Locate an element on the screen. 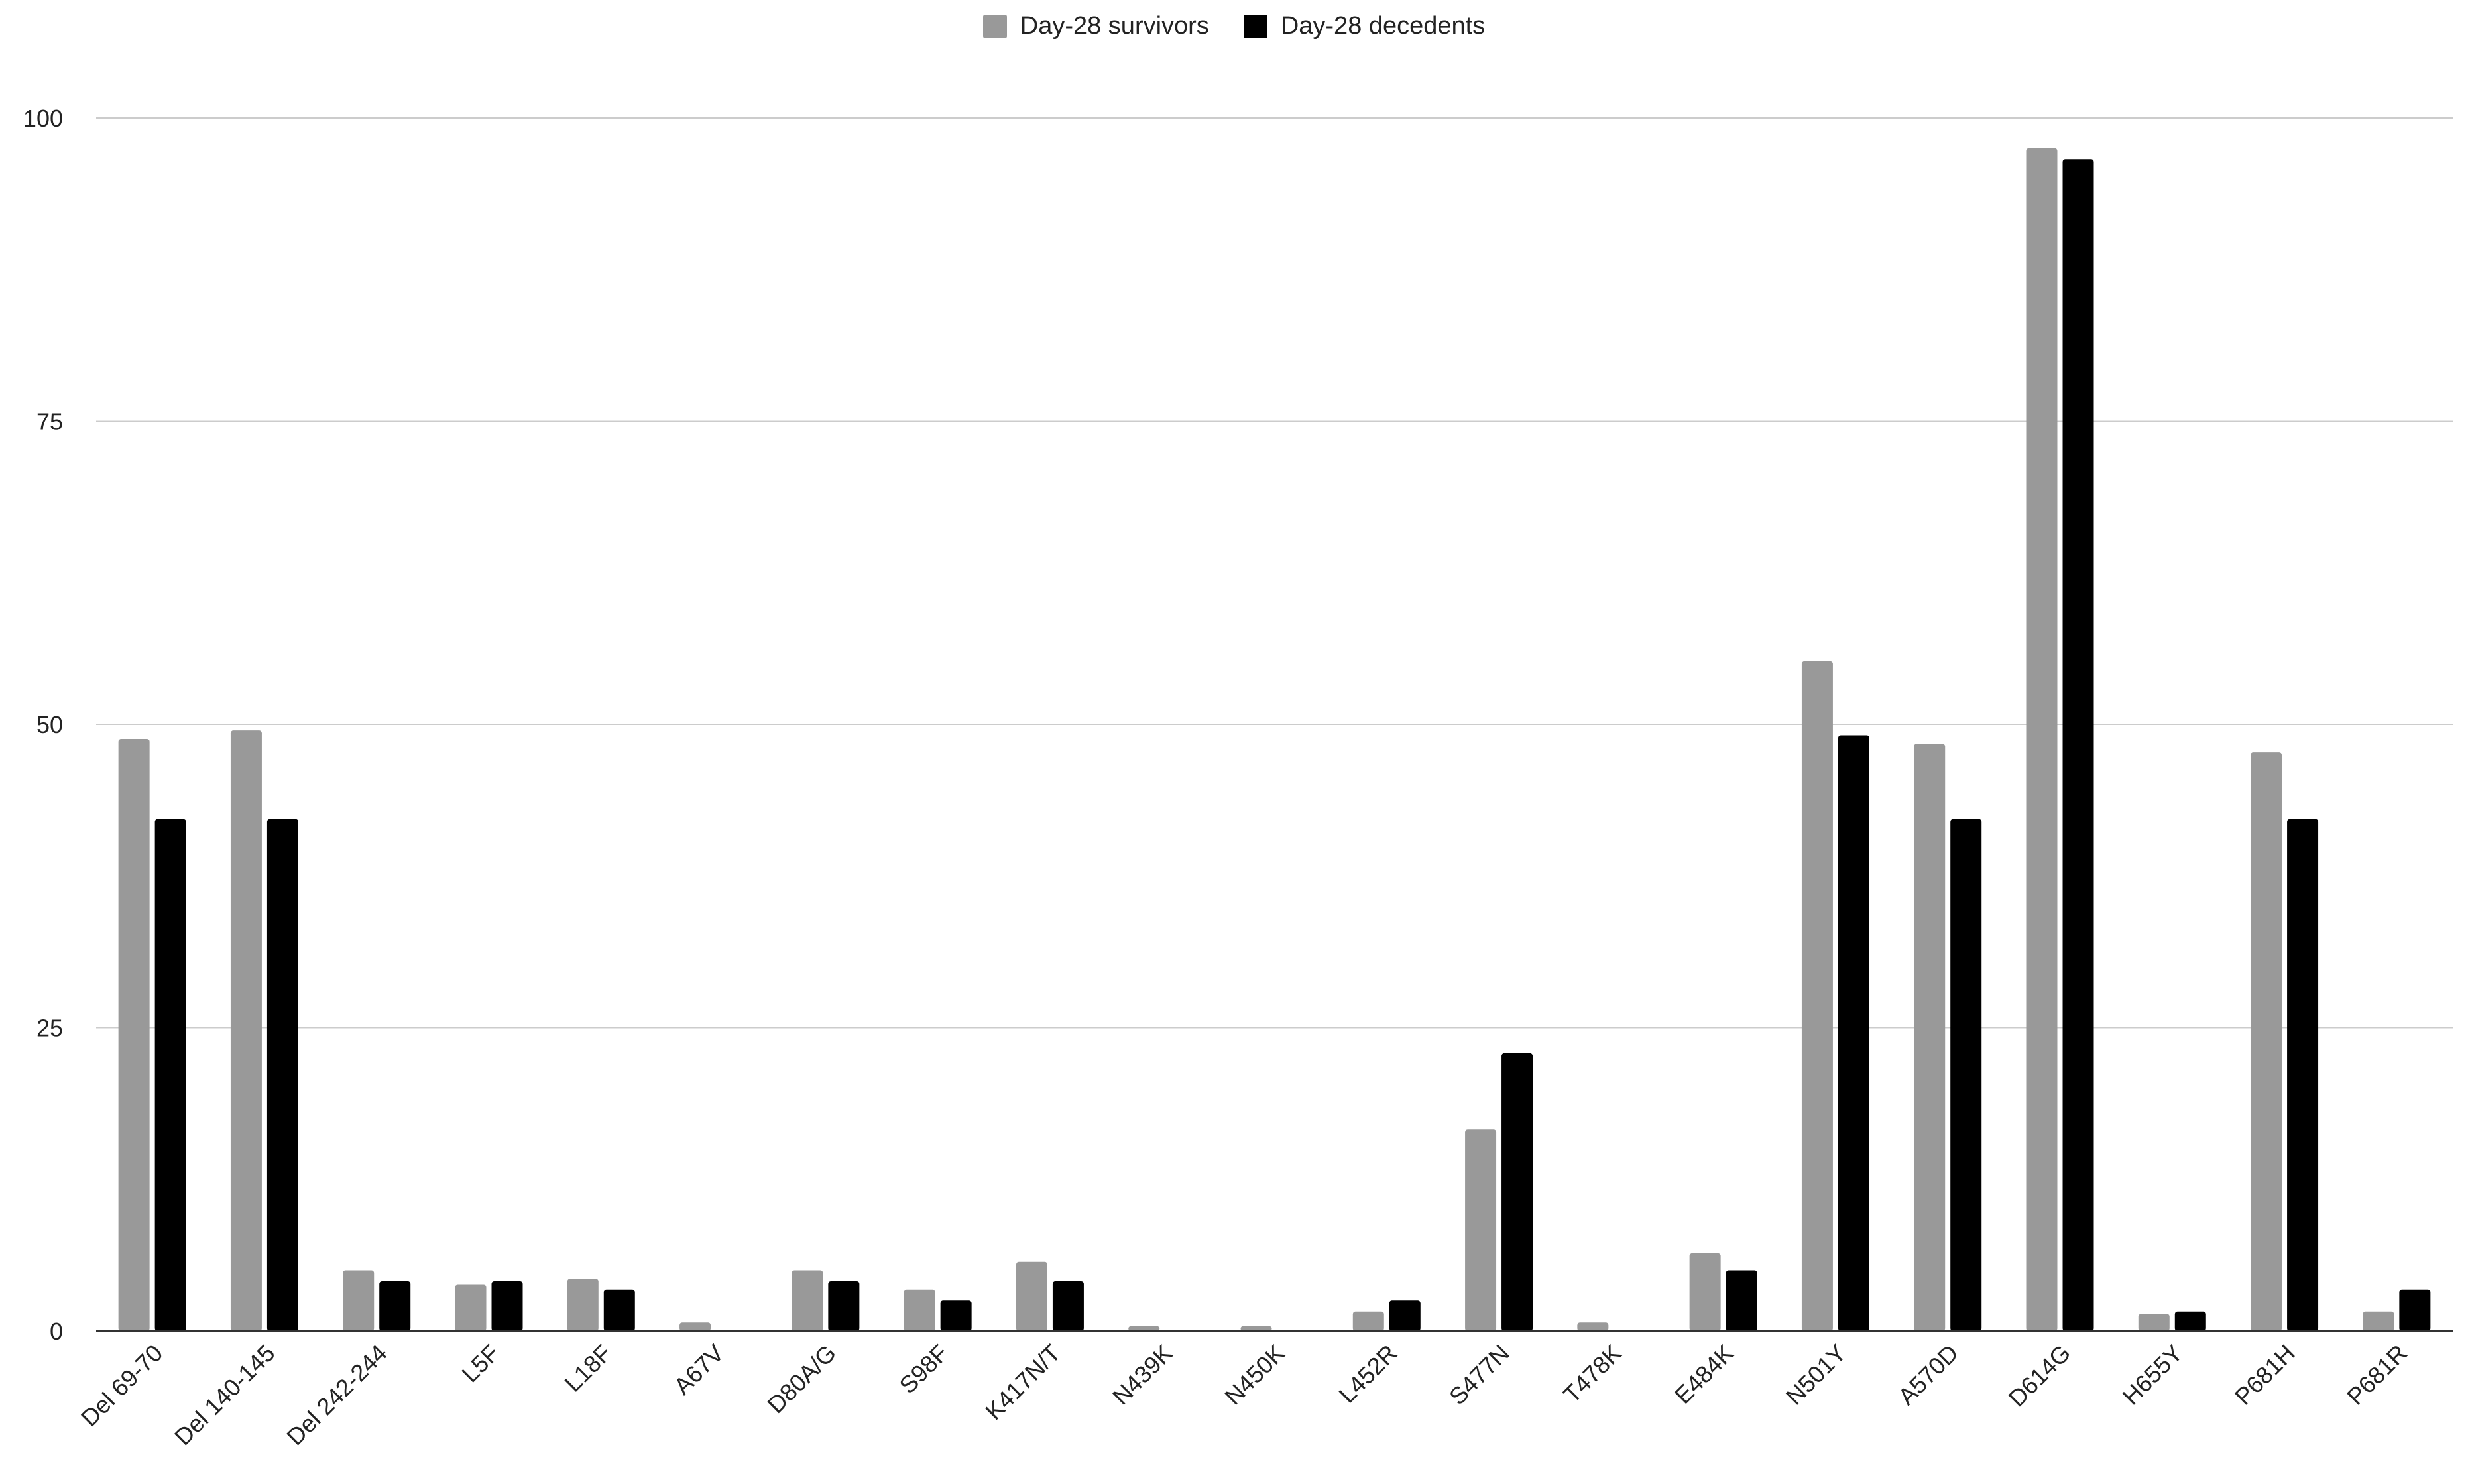 The width and height of the screenshot is (2468, 1484). x-tick-label: E484K is located at coordinates (1704, 1374).